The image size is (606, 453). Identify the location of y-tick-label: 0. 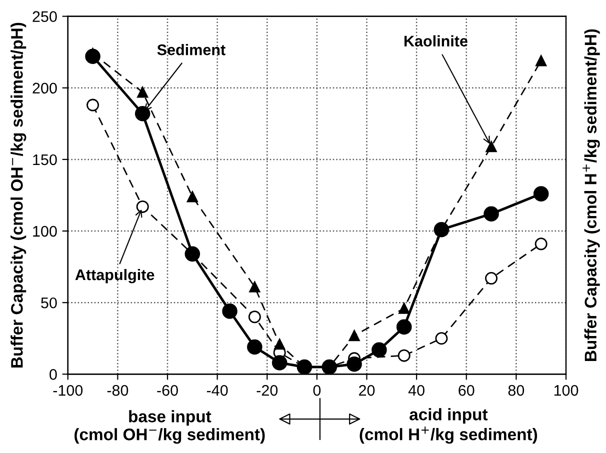
(53, 374).